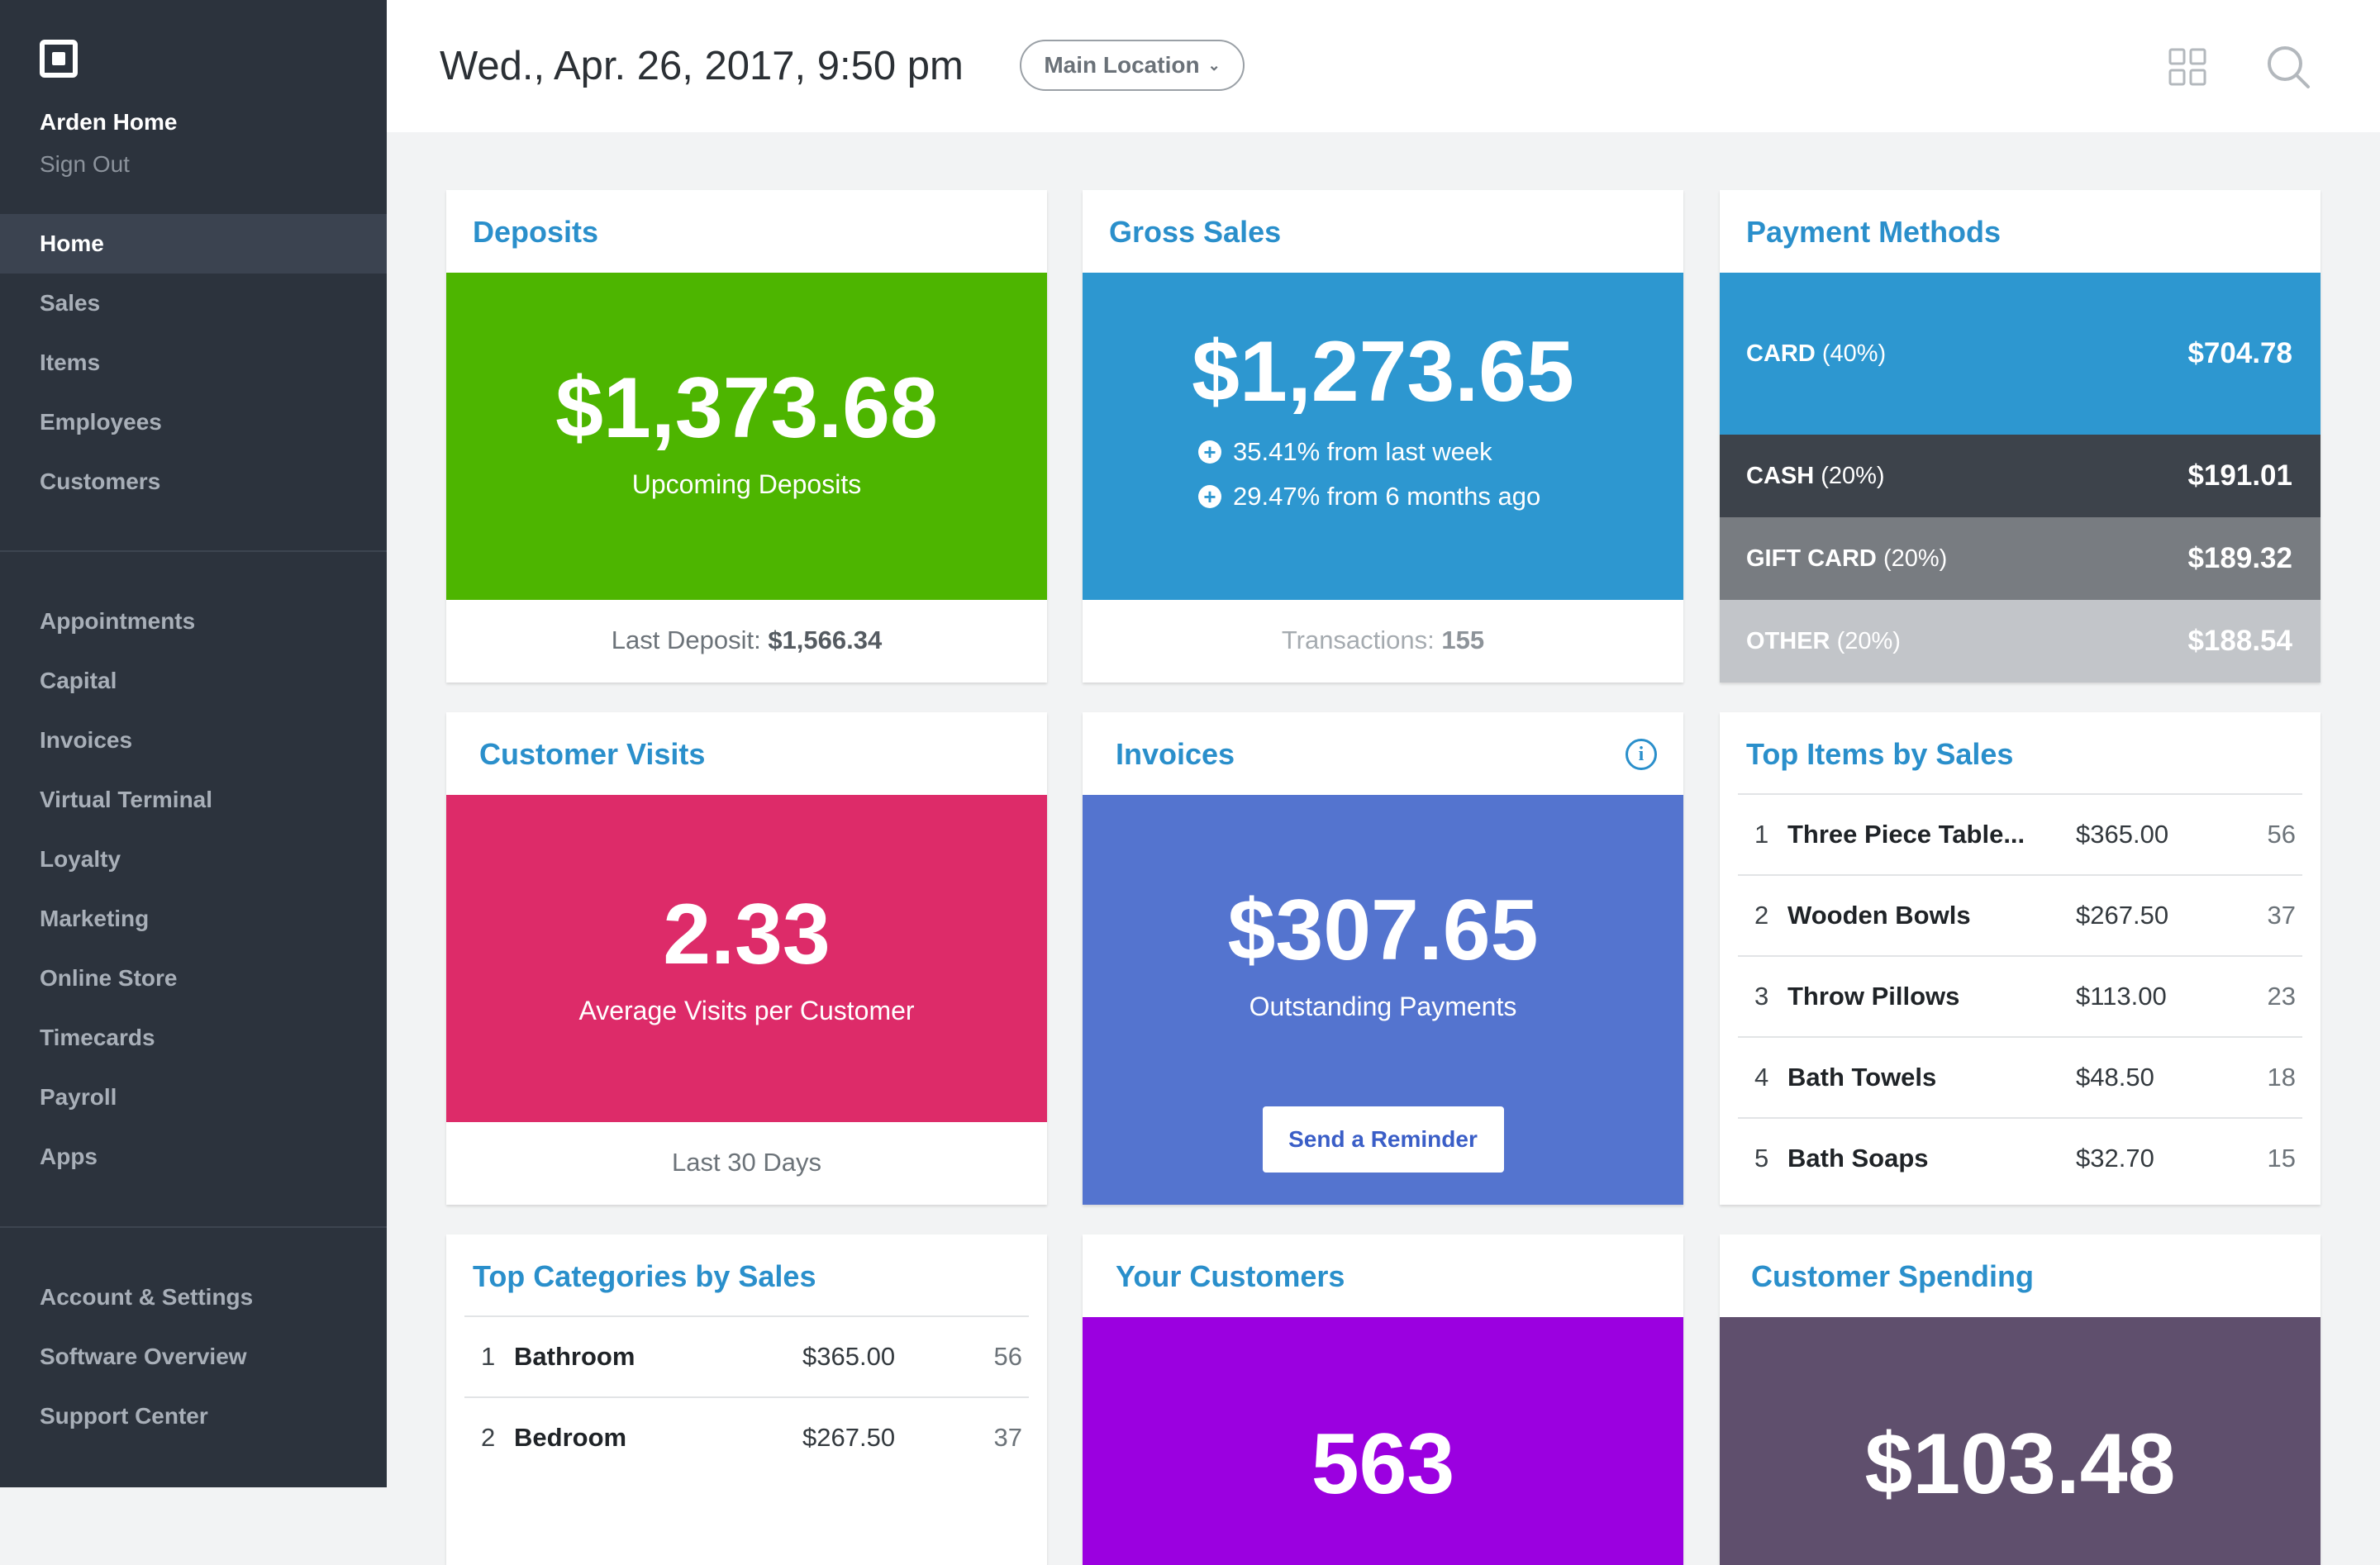  I want to click on customer-spending-card: Customer Spending $103.48, so click(2020, 1399).